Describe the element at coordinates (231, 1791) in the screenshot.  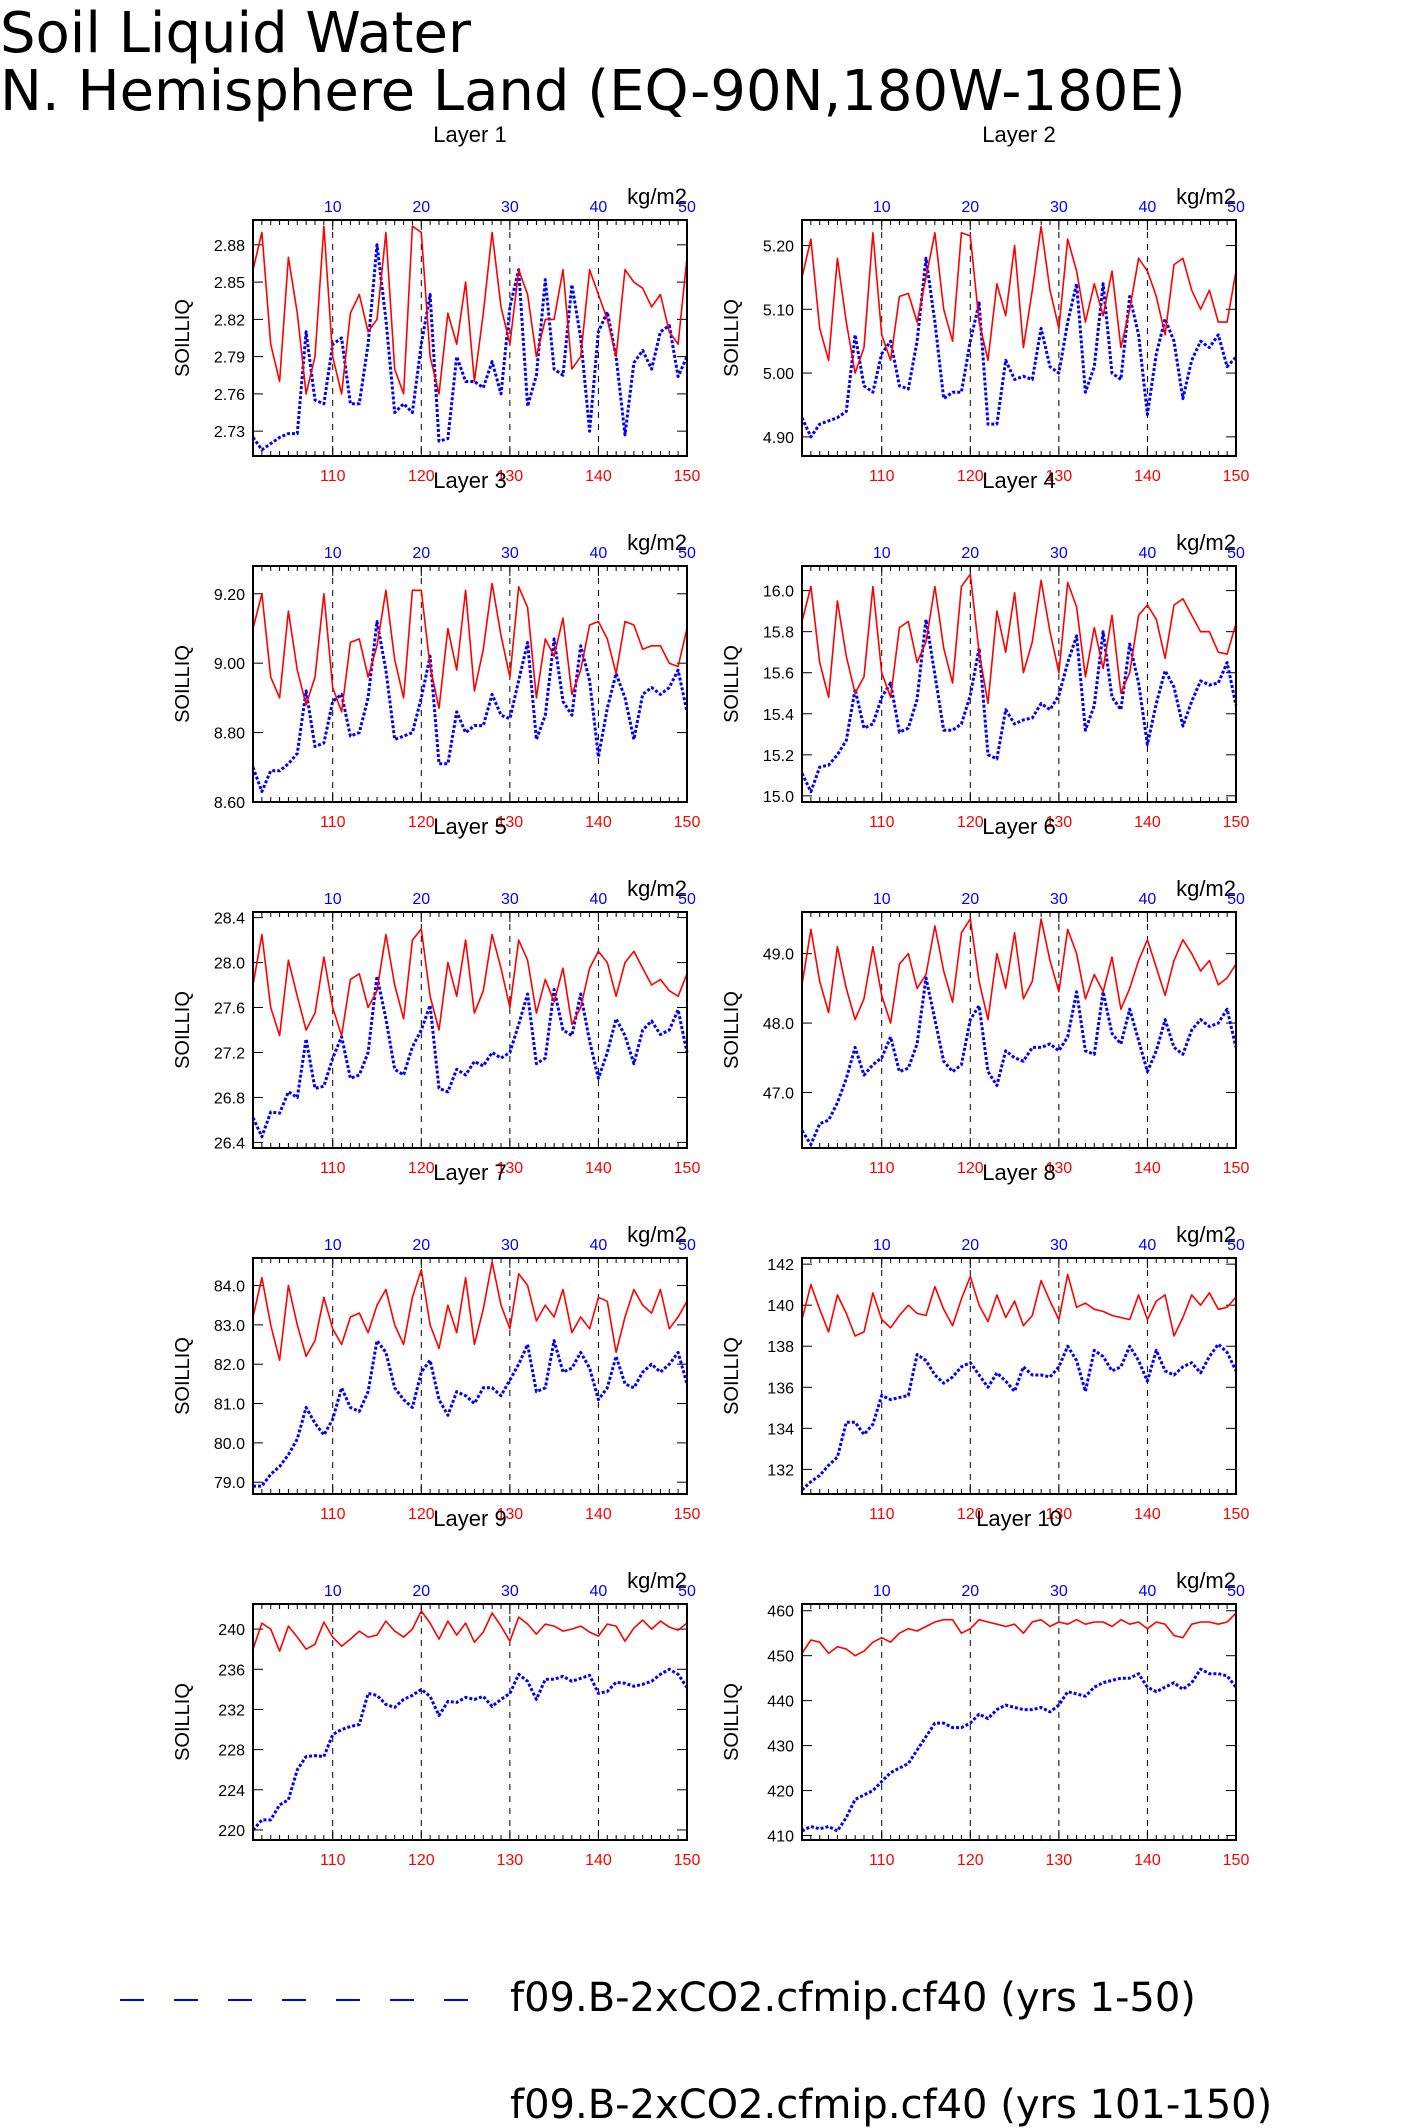
I see `y-tick-label: 224` at that location.